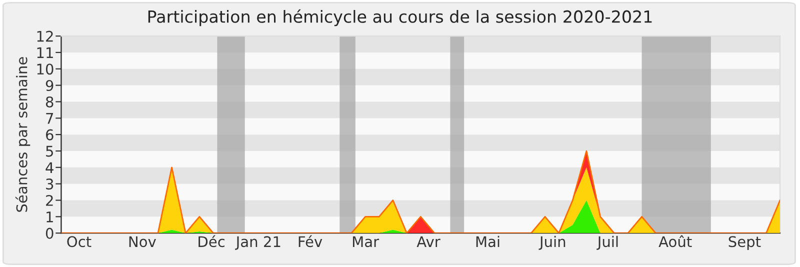  I want to click on y-tick-label: 6, so click(50, 134).